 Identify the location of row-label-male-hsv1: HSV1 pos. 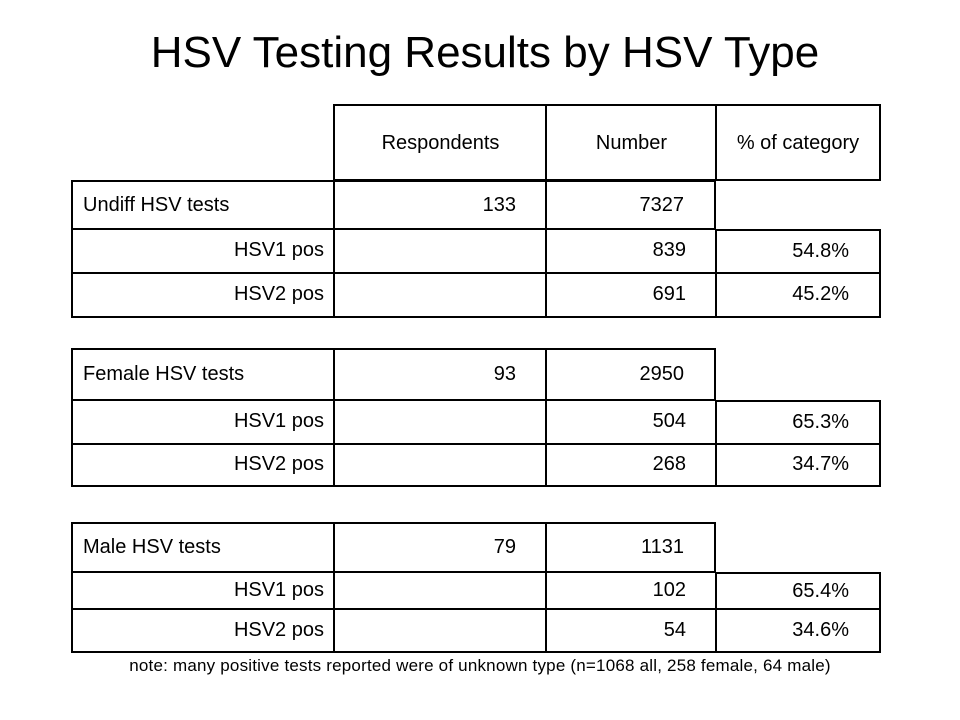
(202, 591).